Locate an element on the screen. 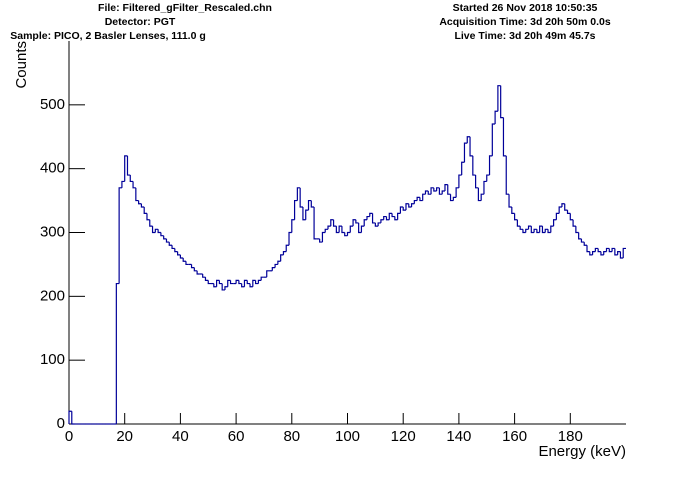 This screenshot has width=696, height=477. x-tick-label: 60 is located at coordinates (236, 436).